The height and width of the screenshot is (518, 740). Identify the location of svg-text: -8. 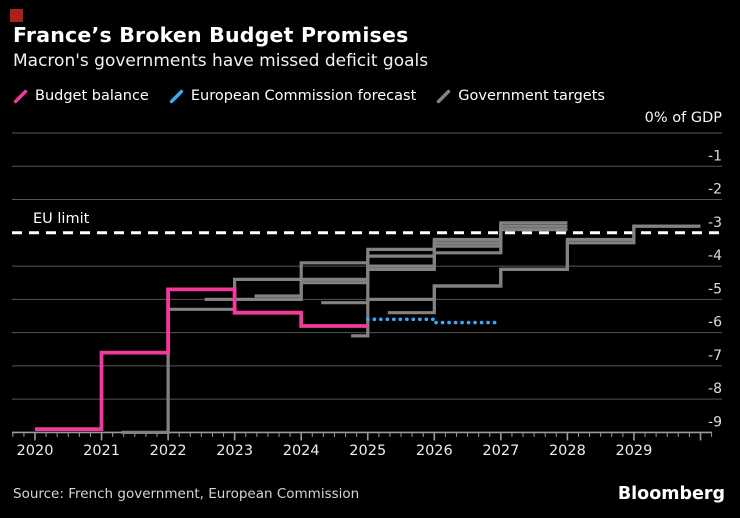
(715, 389).